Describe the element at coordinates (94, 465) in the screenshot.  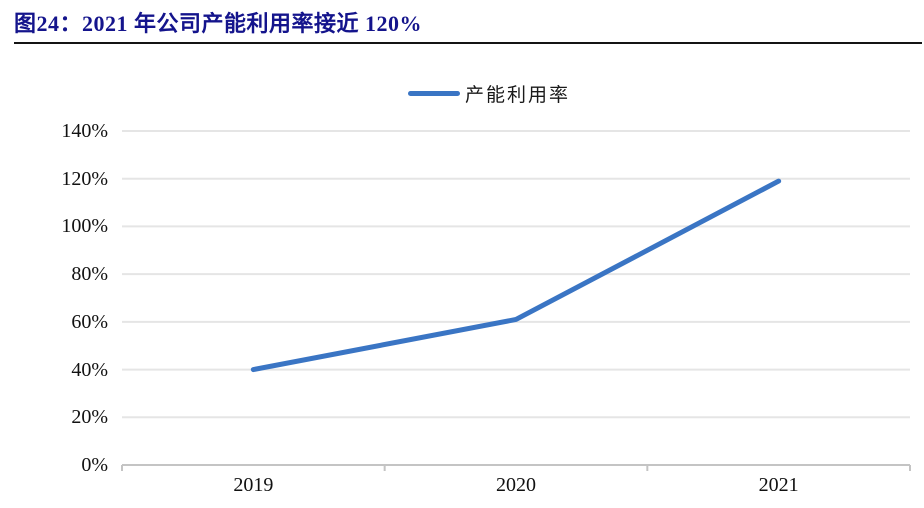
I see `y-axis-tick-label: 0%` at that location.